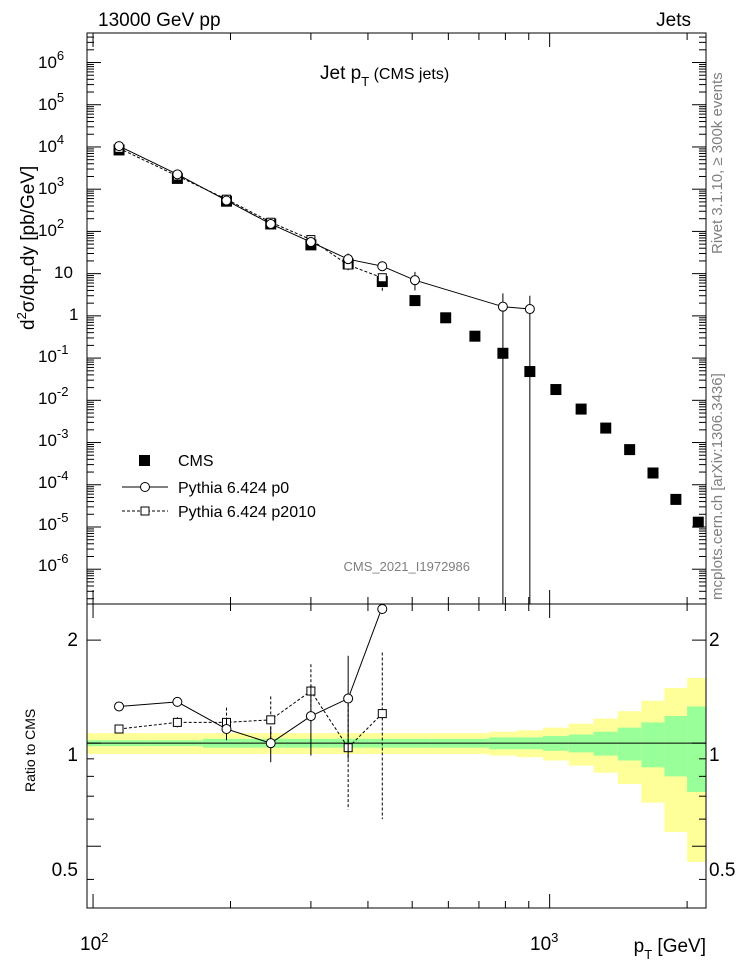 The width and height of the screenshot is (746, 972). I want to click on legend-p2010-marker, so click(145, 511).